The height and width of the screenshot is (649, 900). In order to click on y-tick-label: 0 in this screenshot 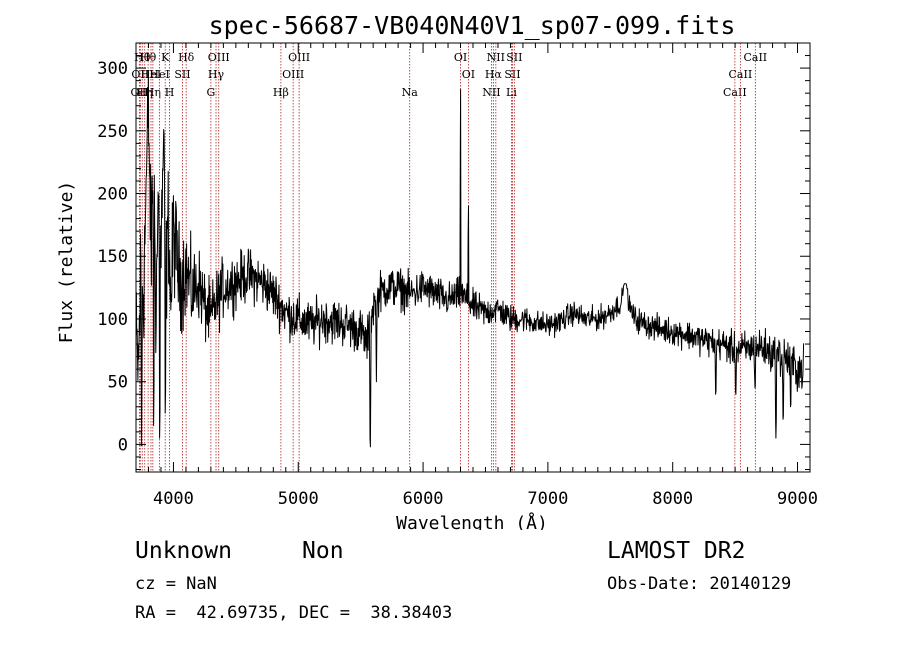, I will do `click(123, 445)`.